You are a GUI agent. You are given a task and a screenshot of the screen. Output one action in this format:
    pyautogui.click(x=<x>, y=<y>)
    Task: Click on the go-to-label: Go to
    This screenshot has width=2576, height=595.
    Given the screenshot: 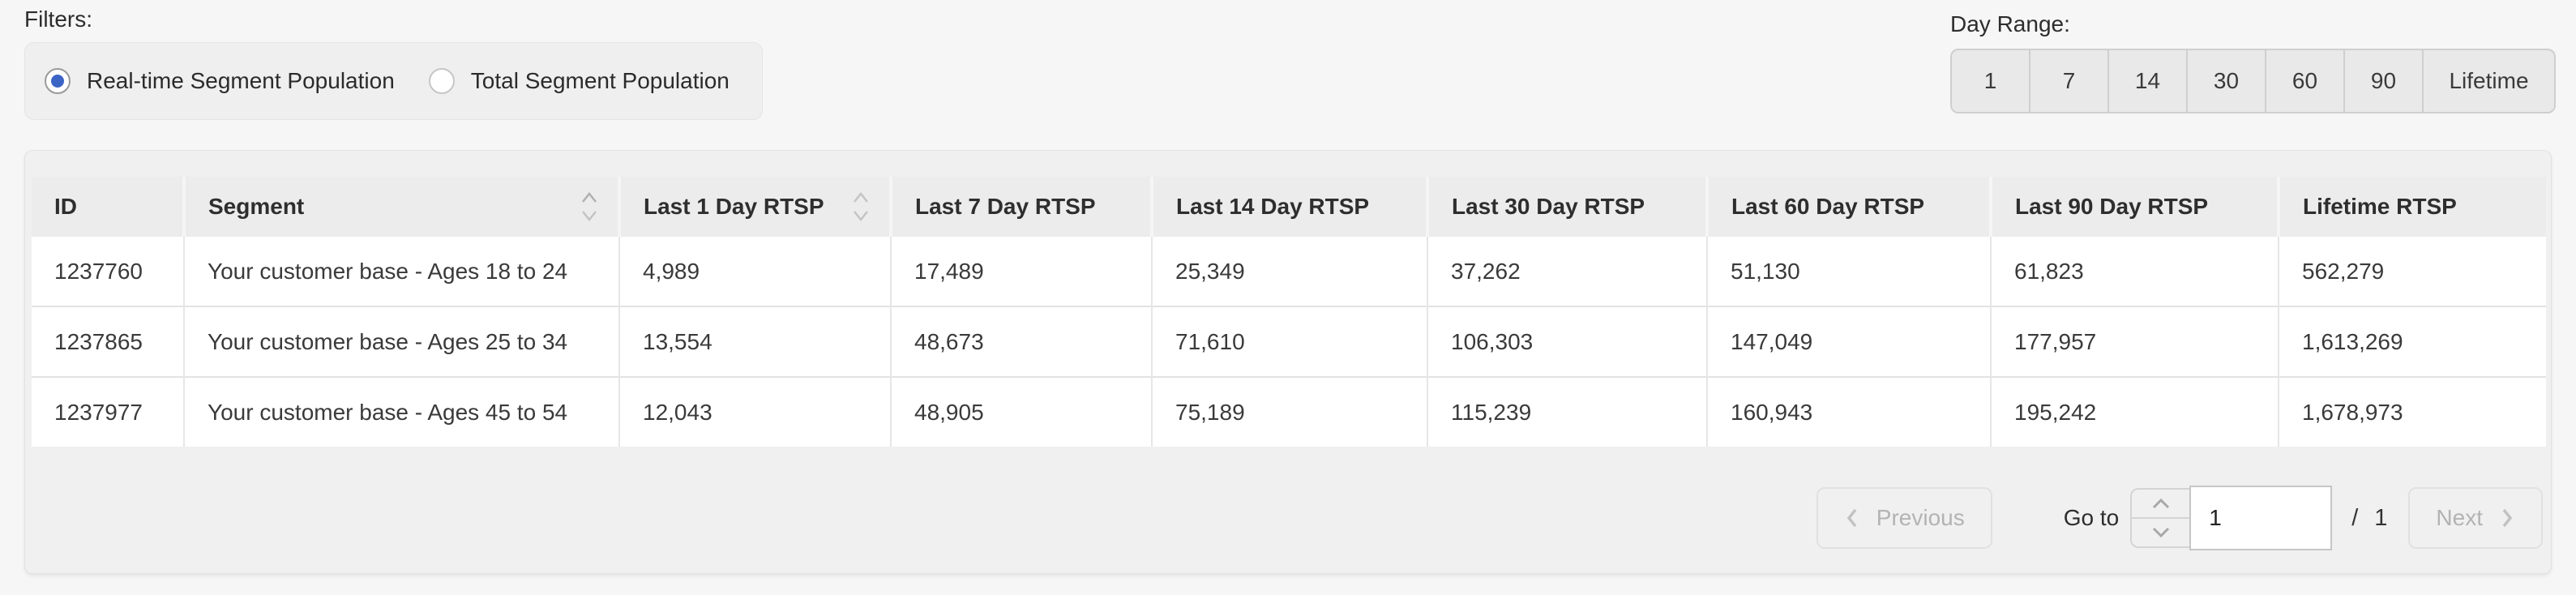 What is the action you would take?
    pyautogui.click(x=2091, y=517)
    